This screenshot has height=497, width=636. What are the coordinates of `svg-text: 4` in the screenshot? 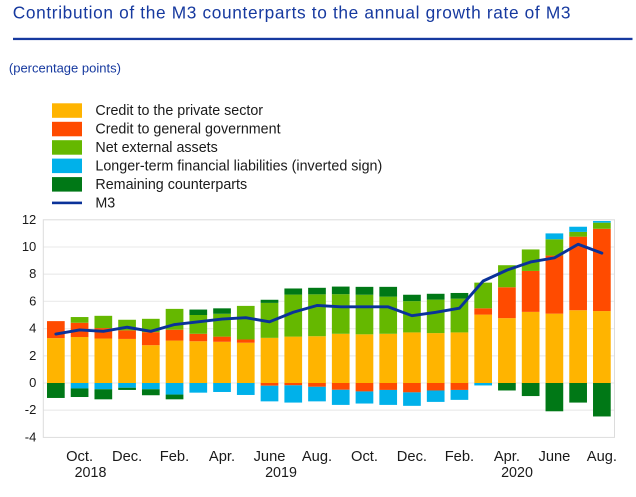 It's located at (32, 328).